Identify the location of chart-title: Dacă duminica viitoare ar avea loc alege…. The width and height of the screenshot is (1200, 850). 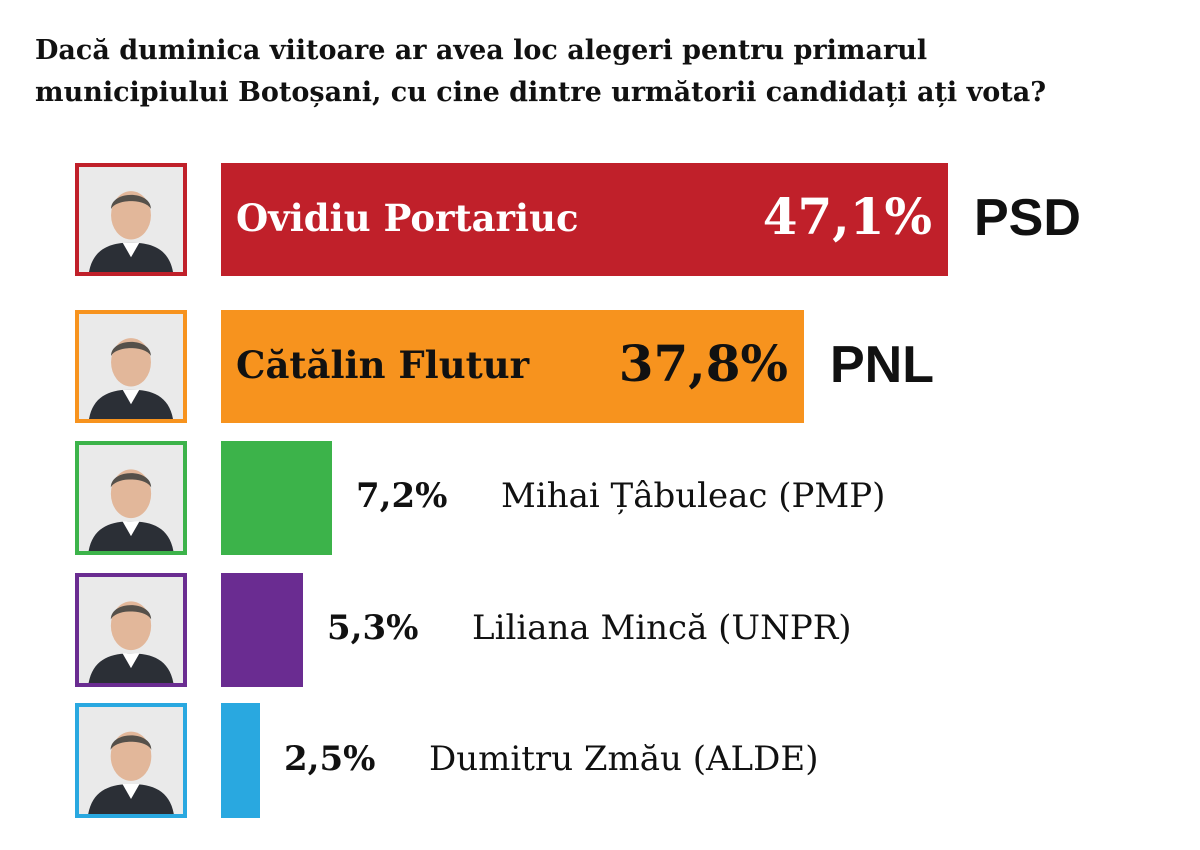
(605, 72).